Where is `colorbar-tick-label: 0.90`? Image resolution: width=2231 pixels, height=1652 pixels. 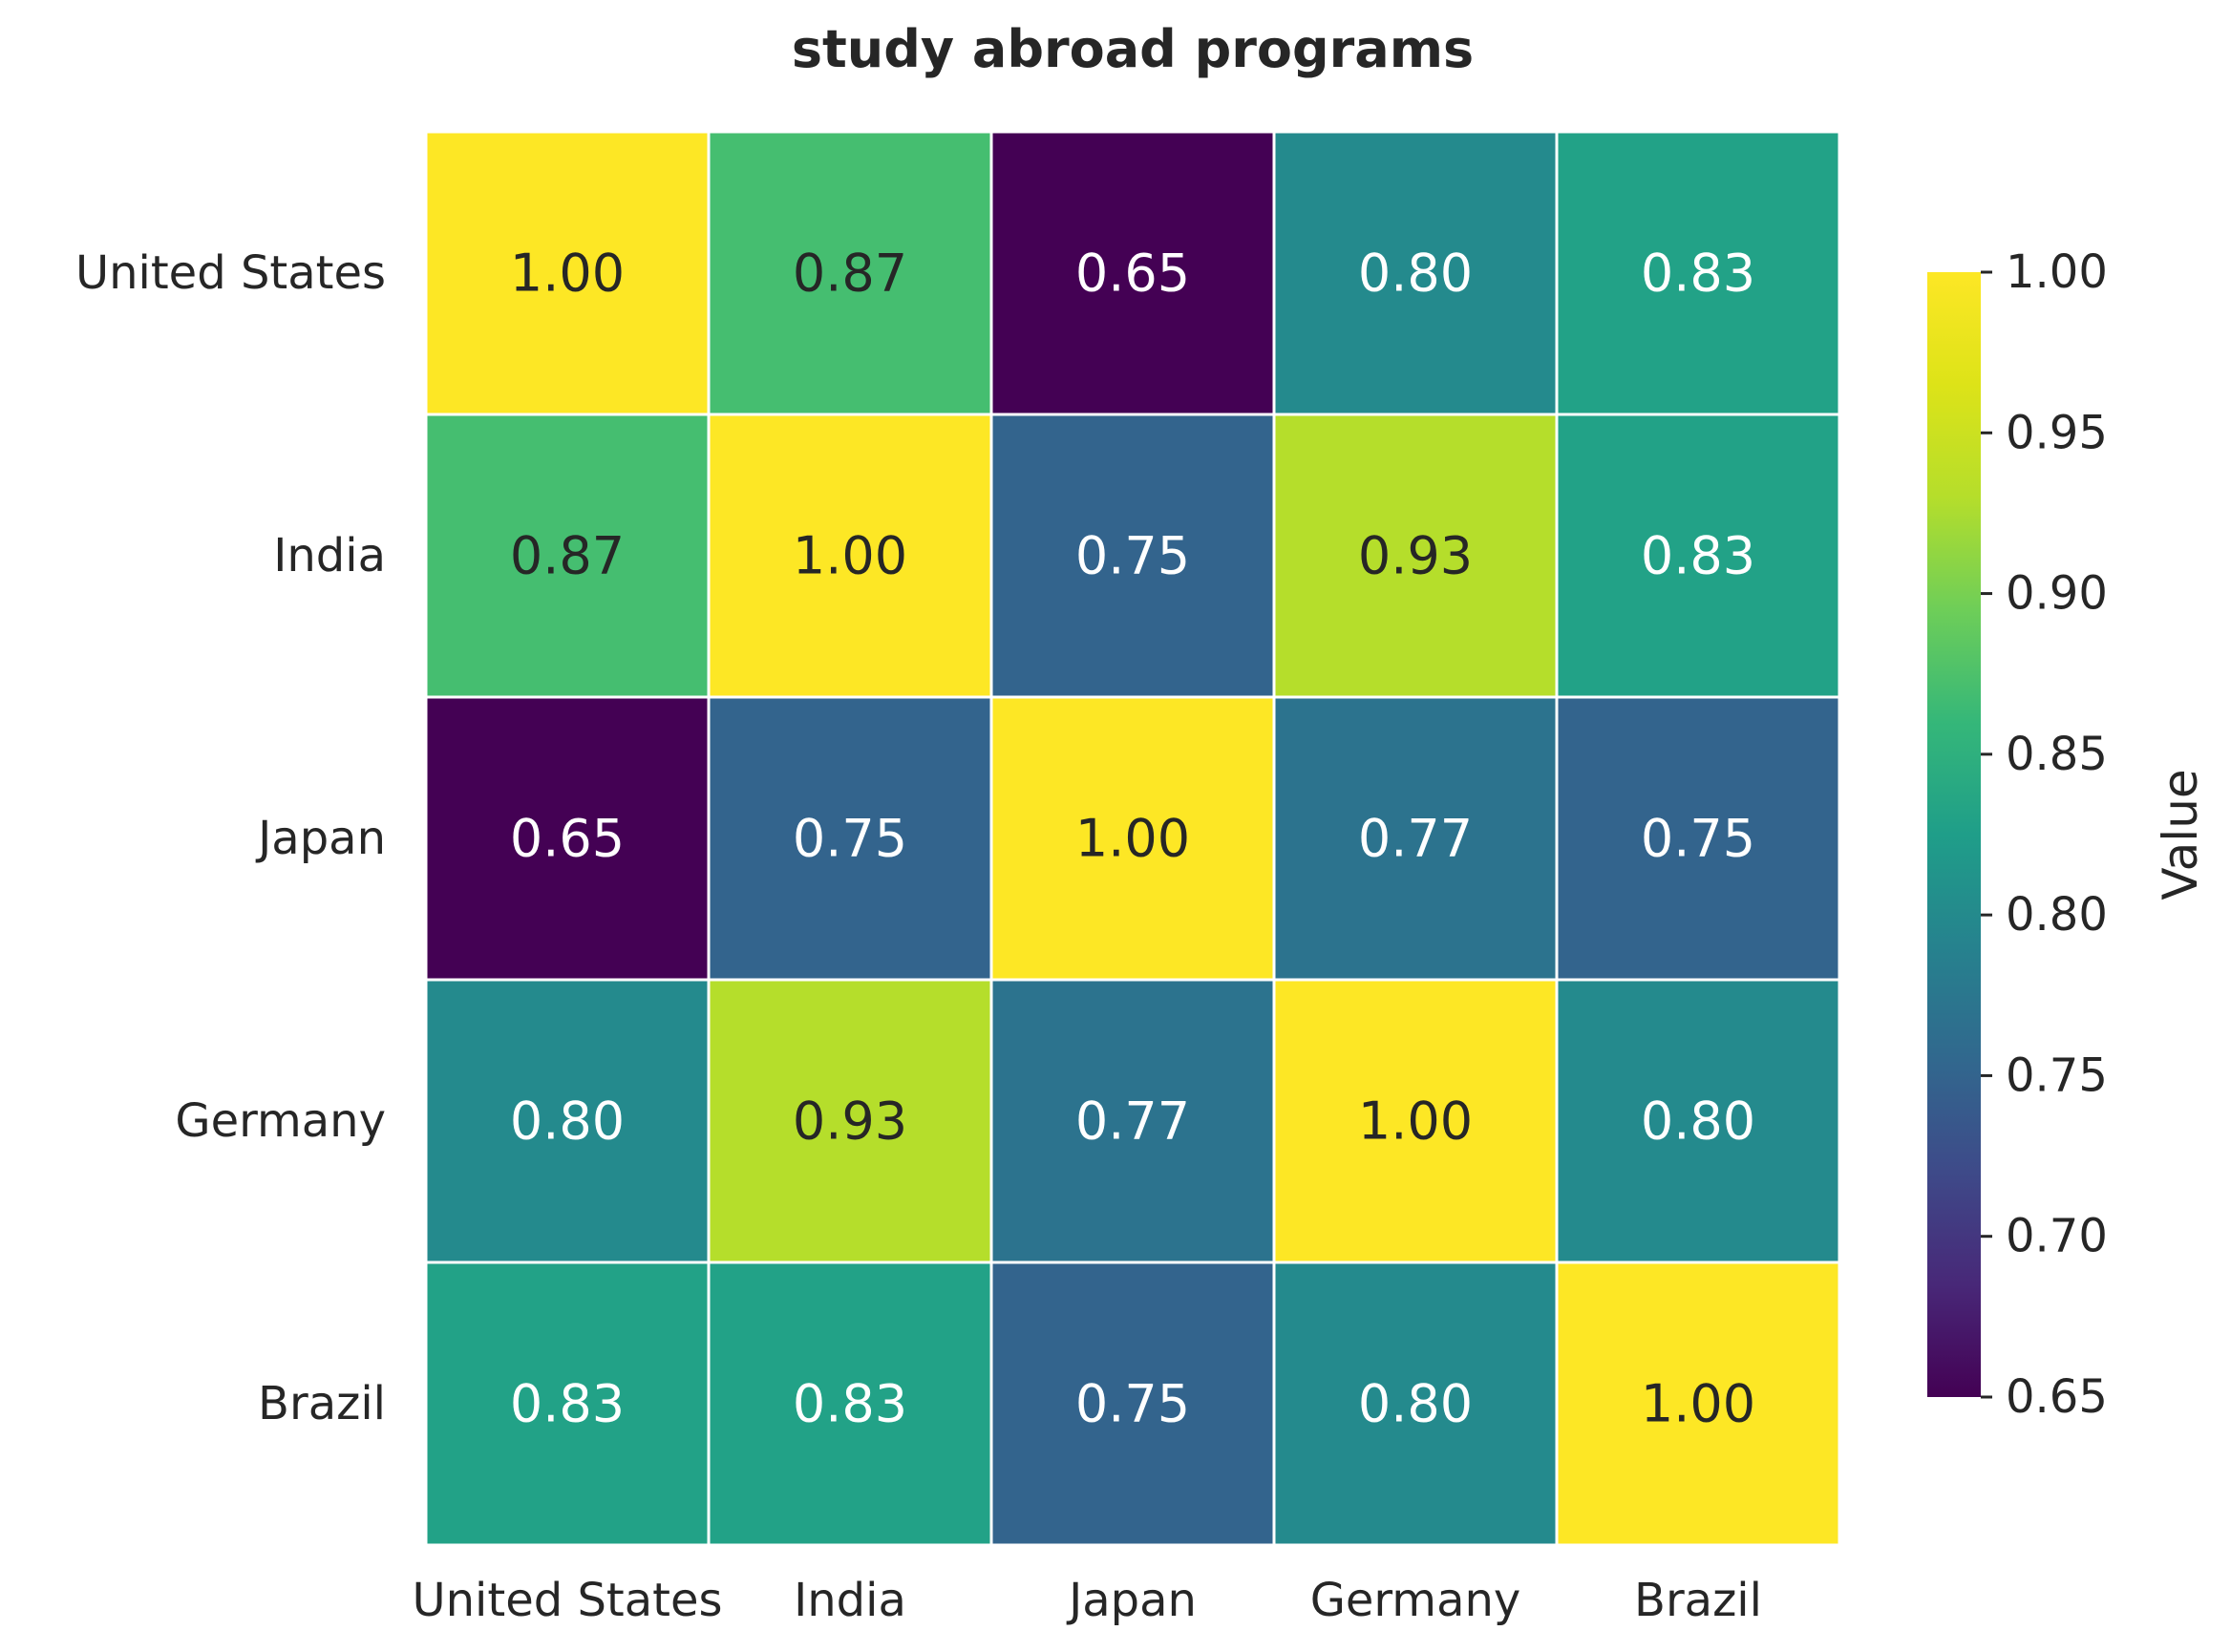 colorbar-tick-label: 0.90 is located at coordinates (2057, 594).